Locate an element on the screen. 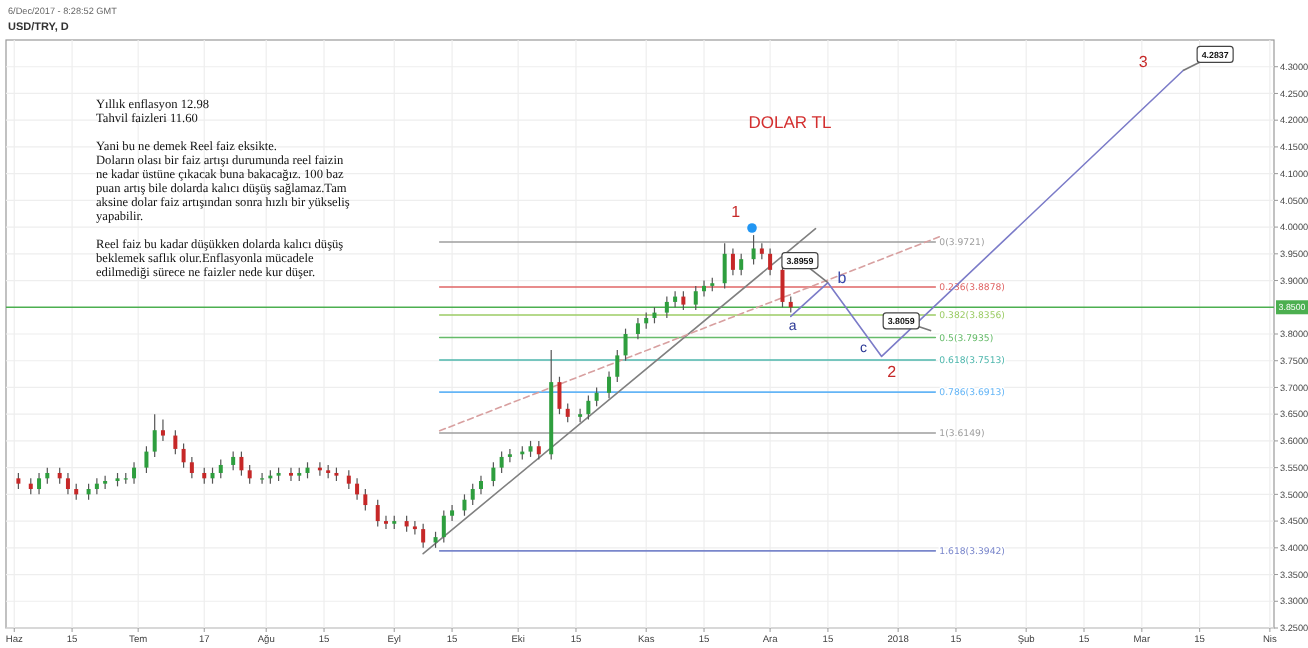  annotation: b is located at coordinates (842, 277).